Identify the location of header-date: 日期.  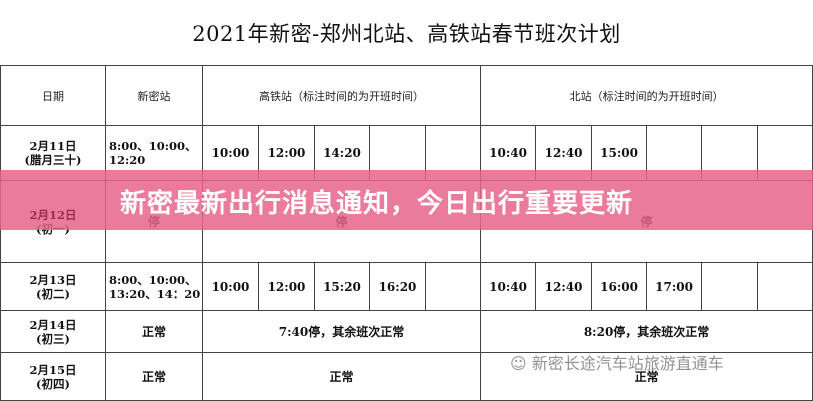
(53, 95).